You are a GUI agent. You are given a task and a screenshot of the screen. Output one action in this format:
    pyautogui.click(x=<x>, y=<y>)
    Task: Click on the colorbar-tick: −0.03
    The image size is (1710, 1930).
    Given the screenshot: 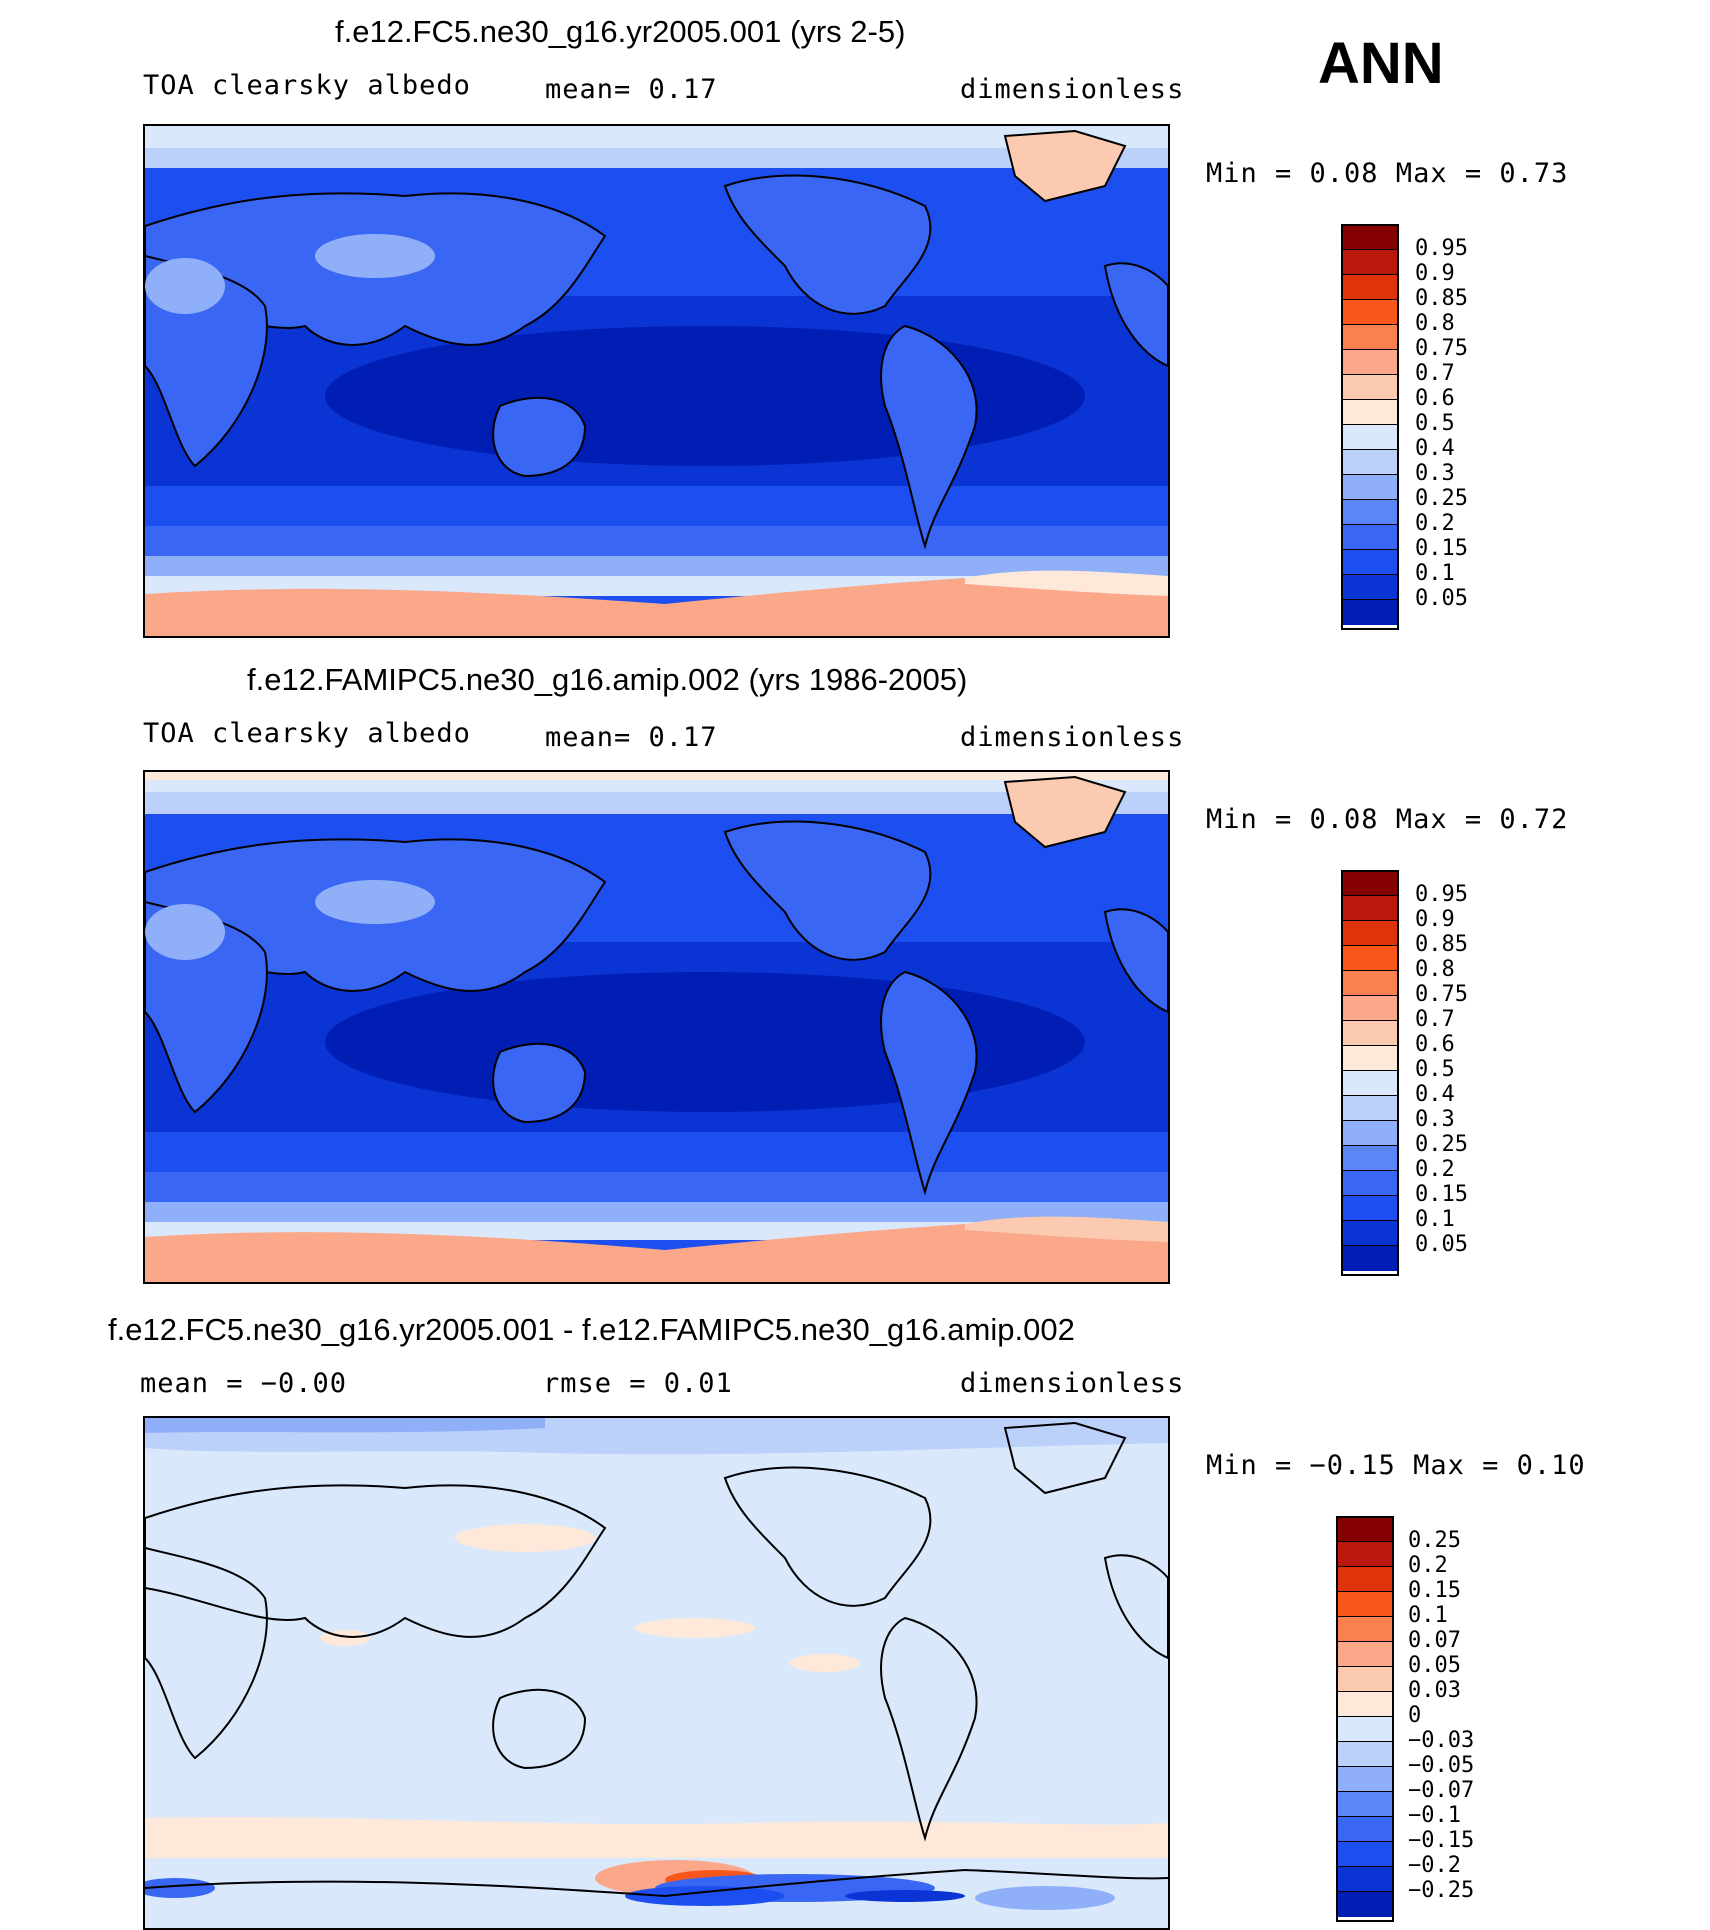 What is the action you would take?
    pyautogui.click(x=1441, y=1740)
    